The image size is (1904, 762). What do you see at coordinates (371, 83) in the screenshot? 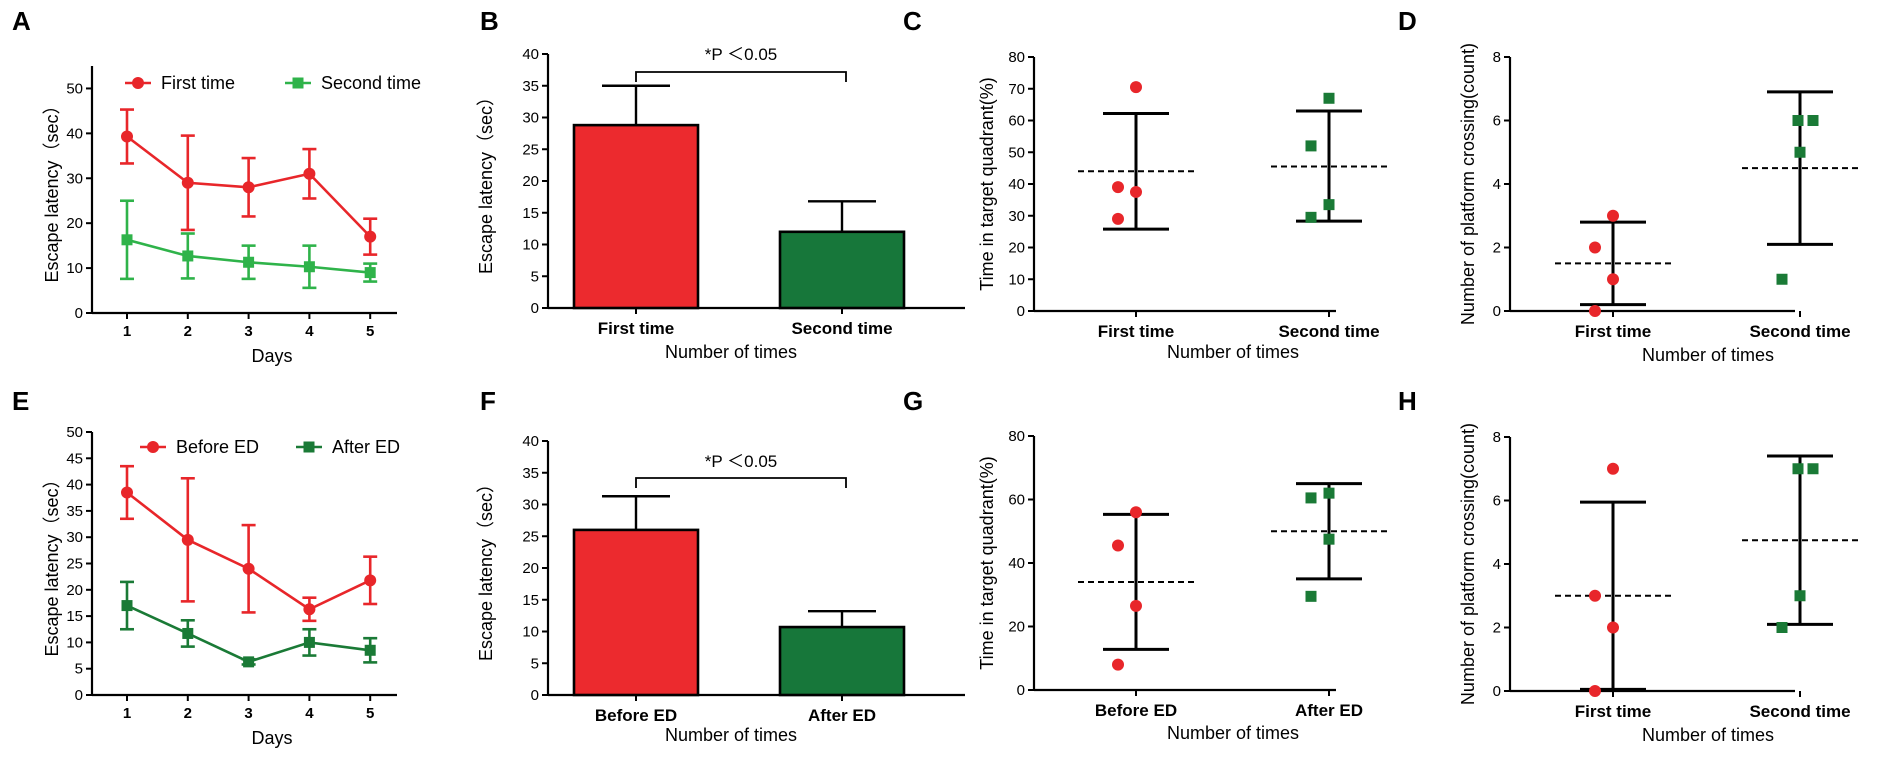
I see `legend-label: Second time` at bounding box center [371, 83].